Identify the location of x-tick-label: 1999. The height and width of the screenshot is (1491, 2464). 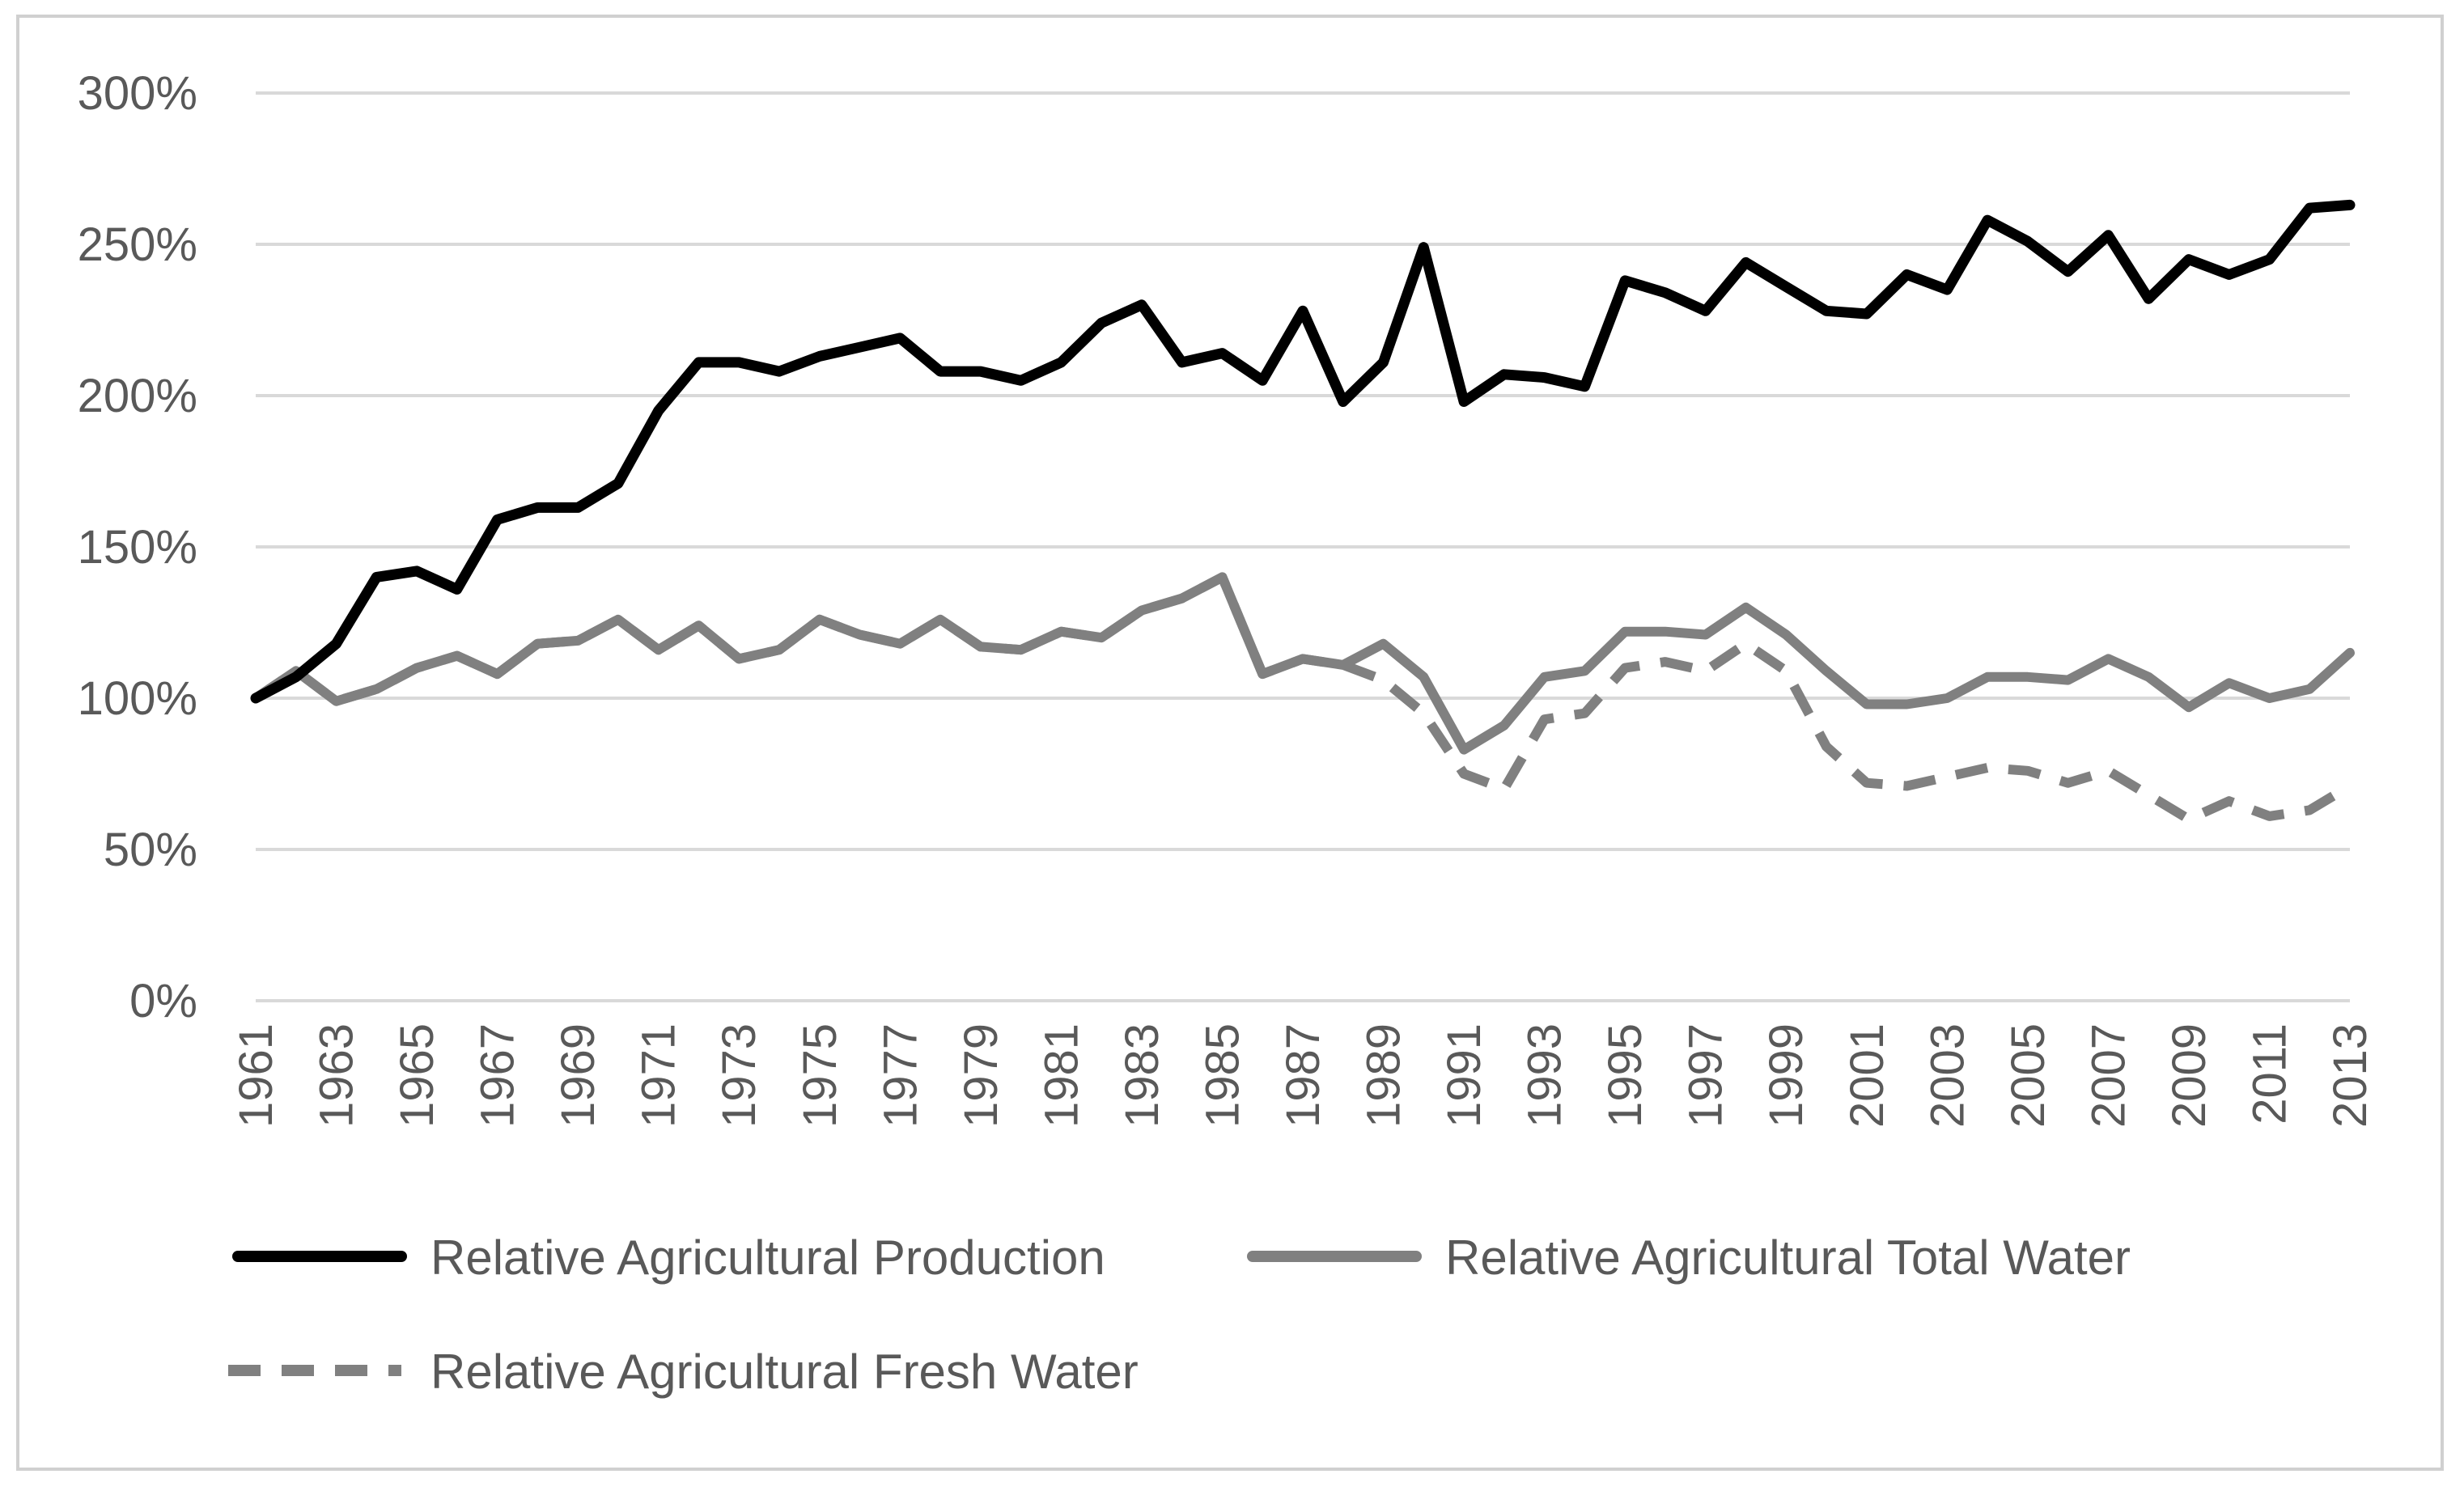
(1786, 1075).